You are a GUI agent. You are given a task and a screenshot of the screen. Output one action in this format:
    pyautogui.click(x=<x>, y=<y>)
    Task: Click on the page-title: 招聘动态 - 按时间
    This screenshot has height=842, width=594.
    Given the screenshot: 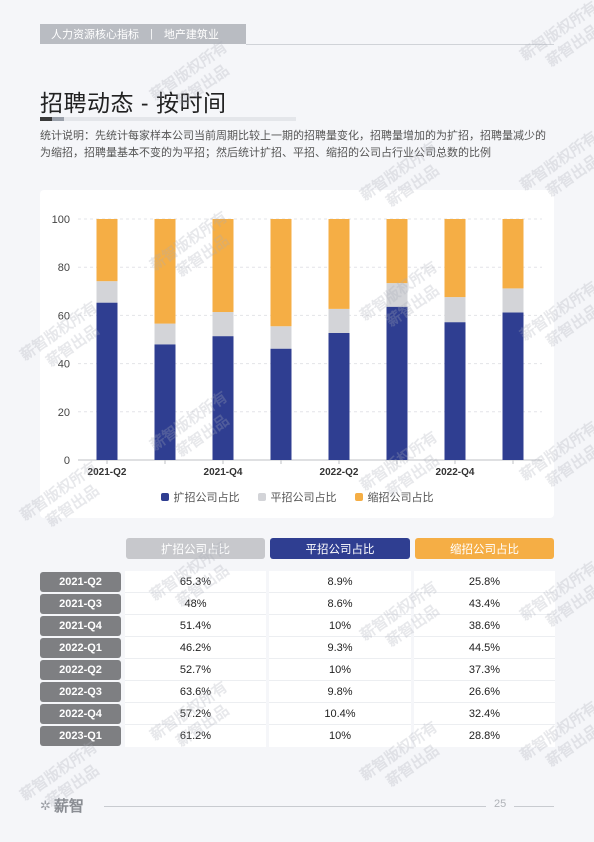 What is the action you would take?
    pyautogui.click(x=133, y=103)
    